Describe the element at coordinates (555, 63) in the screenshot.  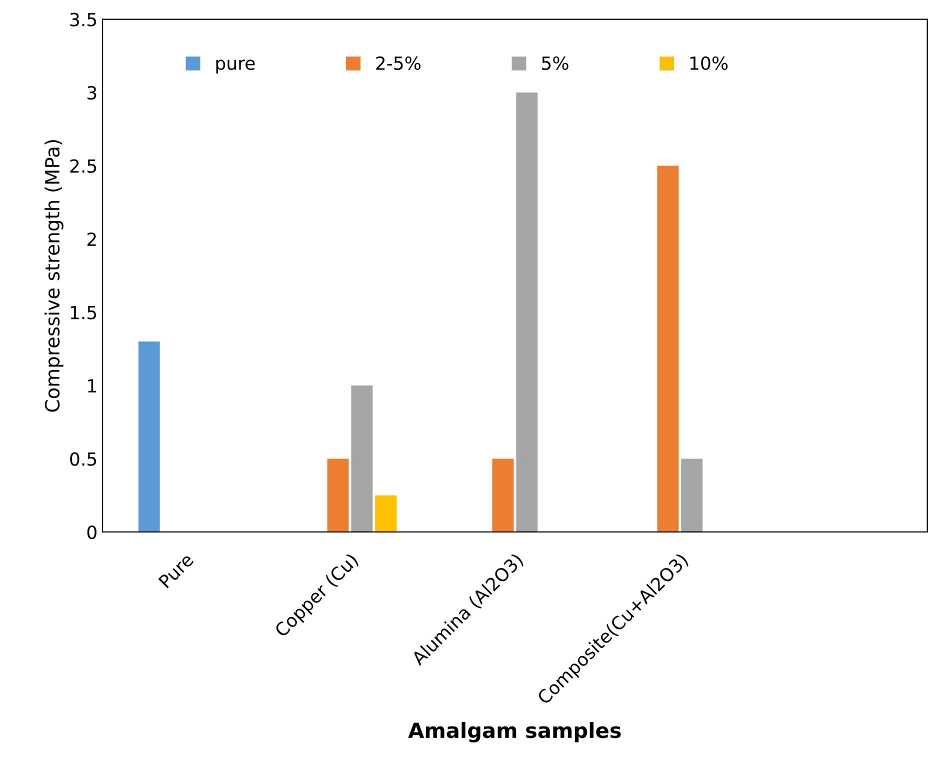
I see `legend-label: 5%` at that location.